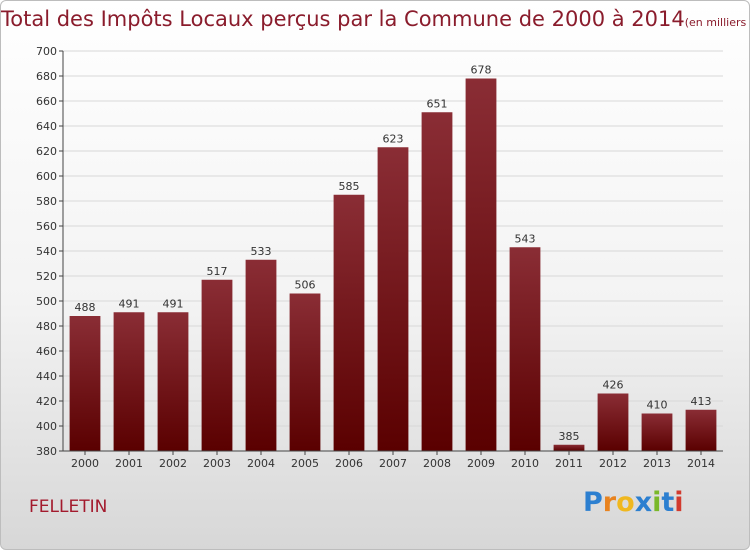  I want to click on x-tick-label: 2013, so click(657, 463).